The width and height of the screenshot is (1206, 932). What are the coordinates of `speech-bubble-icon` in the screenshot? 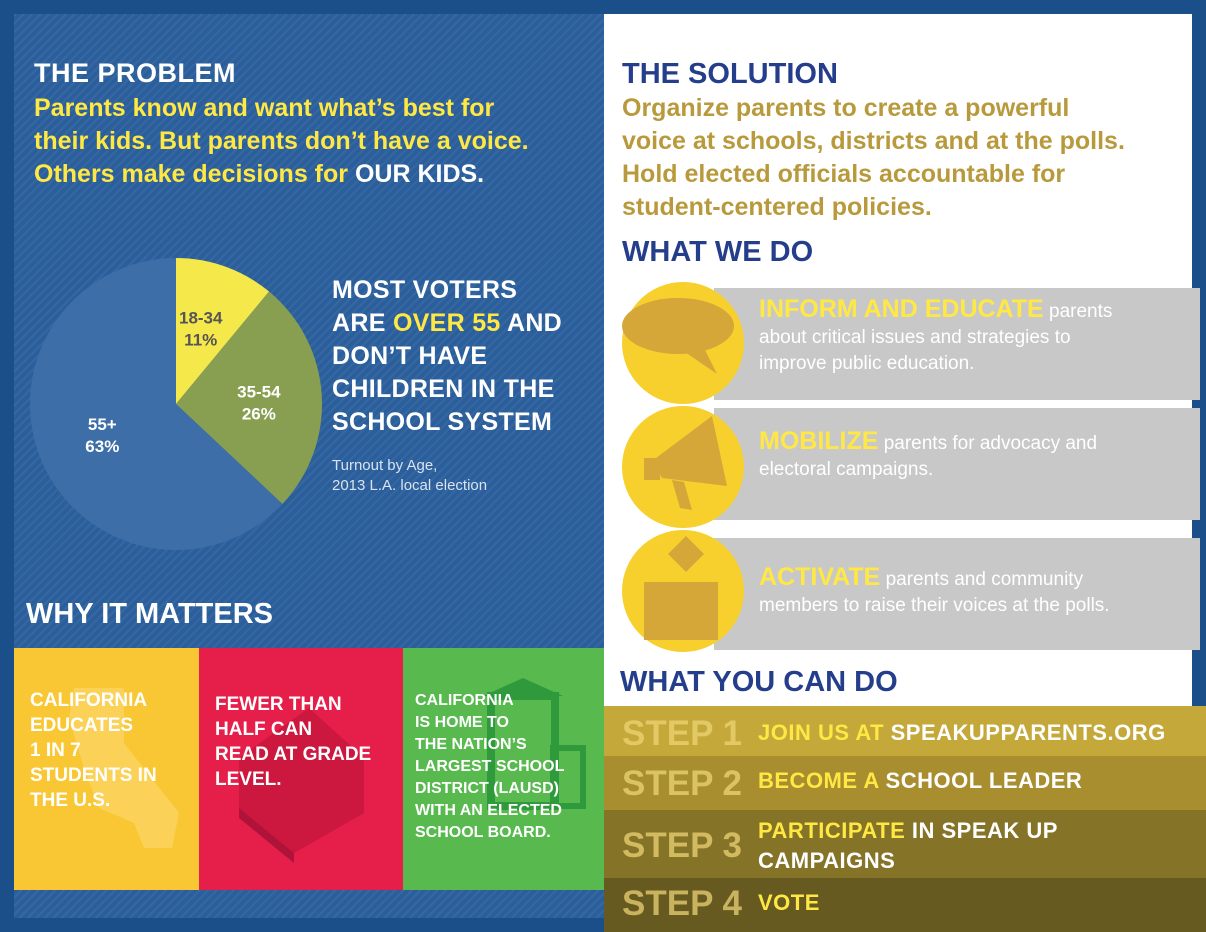 It's located at (683, 343).